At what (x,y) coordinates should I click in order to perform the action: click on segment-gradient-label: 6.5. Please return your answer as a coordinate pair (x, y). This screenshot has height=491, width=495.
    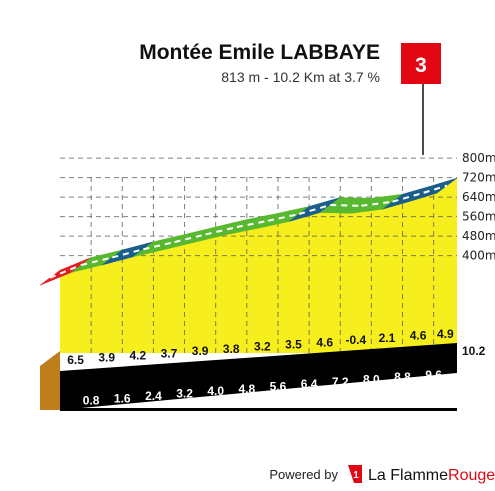
    Looking at the image, I should click on (75, 360).